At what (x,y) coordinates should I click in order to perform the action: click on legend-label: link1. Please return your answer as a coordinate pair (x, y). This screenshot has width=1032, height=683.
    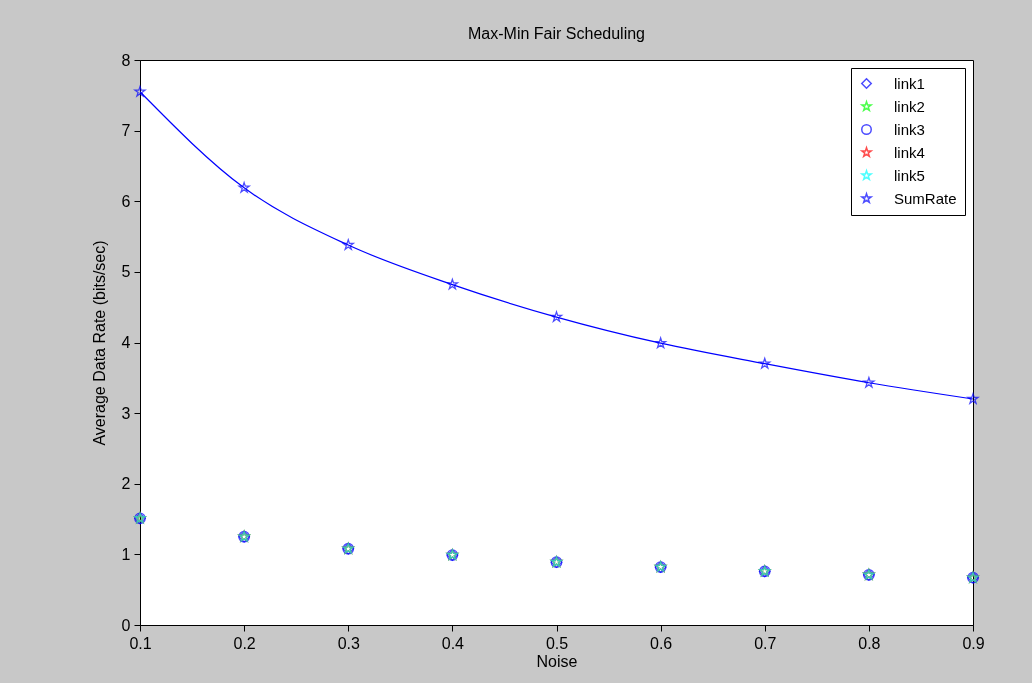
    Looking at the image, I should click on (909, 83).